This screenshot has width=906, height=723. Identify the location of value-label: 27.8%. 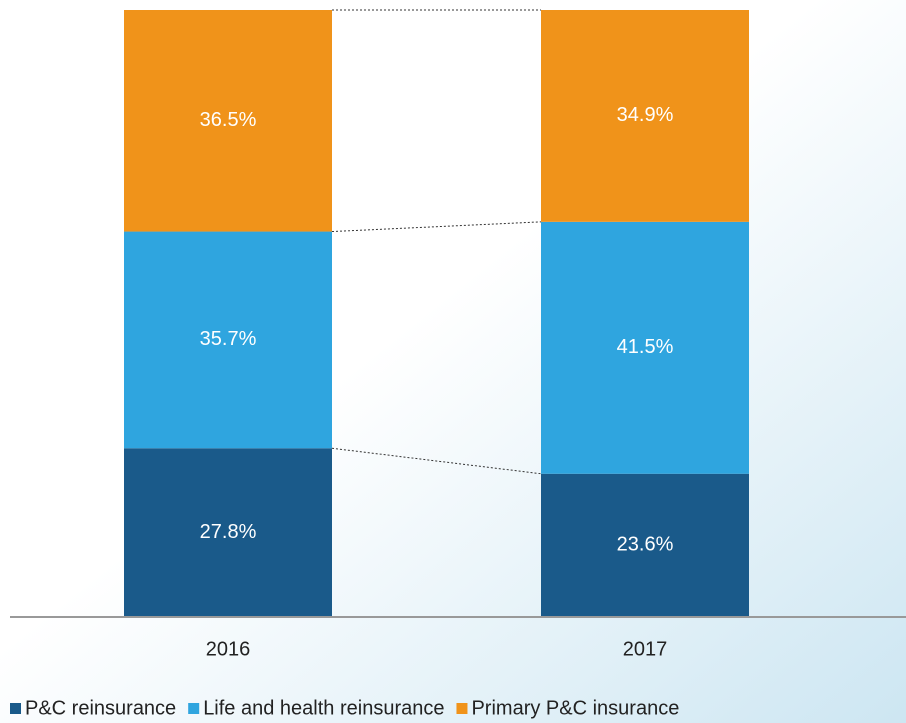
(228, 532).